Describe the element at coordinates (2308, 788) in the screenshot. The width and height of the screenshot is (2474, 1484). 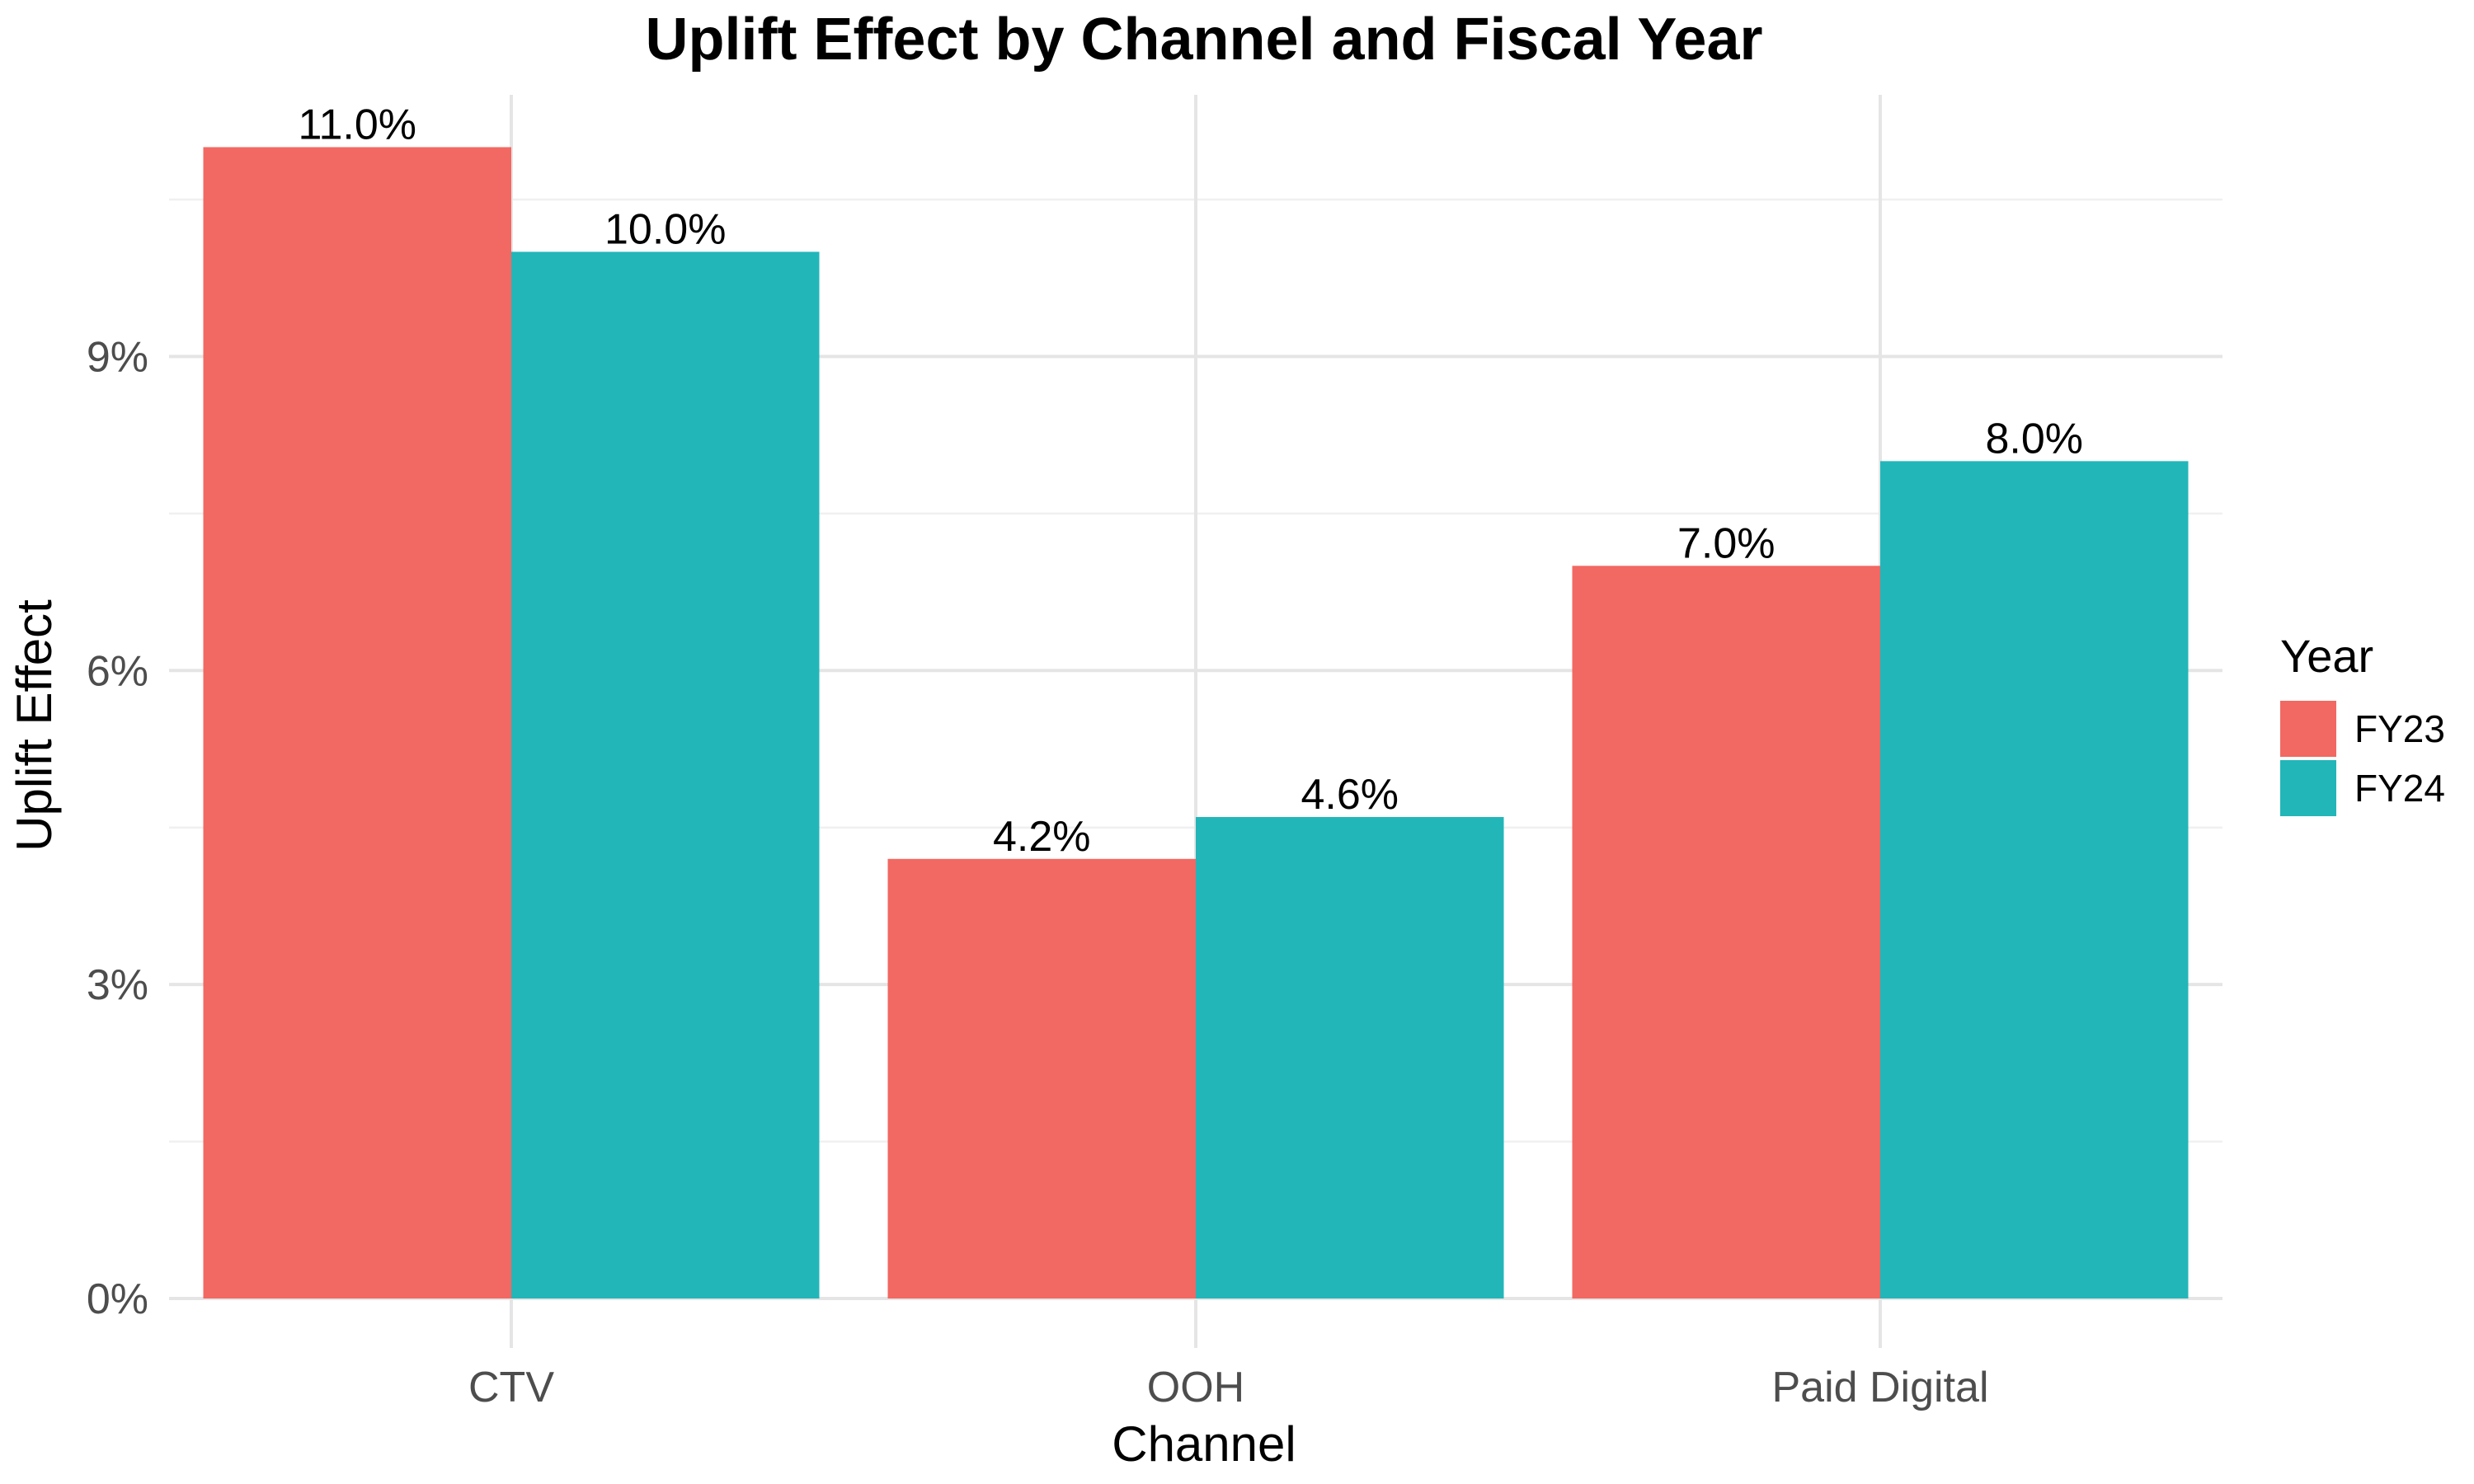
I see `legend-swatch-fy24` at that location.